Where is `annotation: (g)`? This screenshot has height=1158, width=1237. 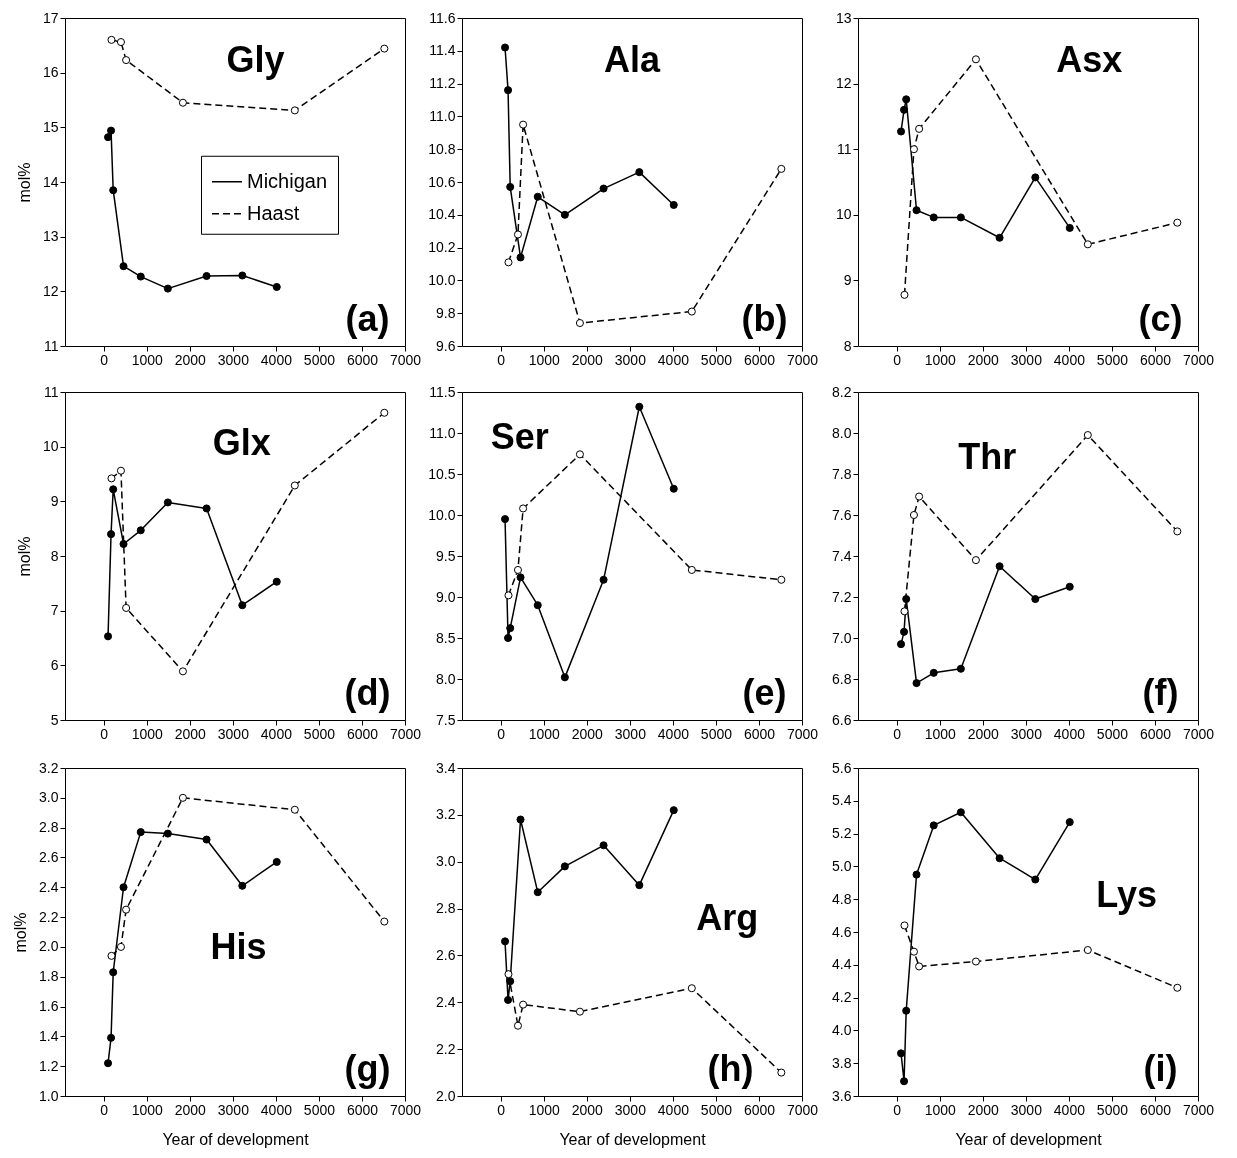 annotation: (g) is located at coordinates (367, 1068).